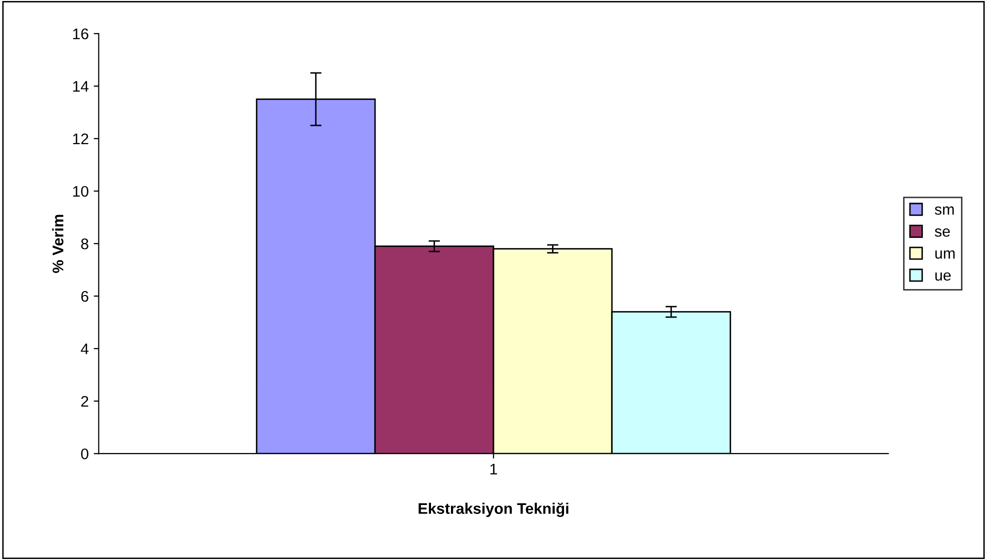 This screenshot has width=987, height=560. I want to click on y-tick-label: 12, so click(80, 138).